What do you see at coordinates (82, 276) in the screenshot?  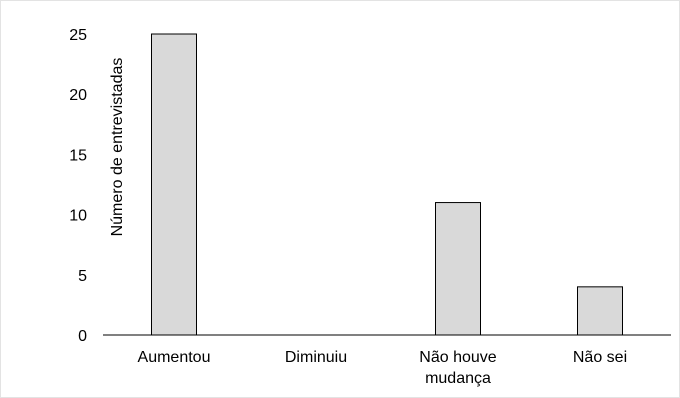 I see `y-tick-label: 5` at bounding box center [82, 276].